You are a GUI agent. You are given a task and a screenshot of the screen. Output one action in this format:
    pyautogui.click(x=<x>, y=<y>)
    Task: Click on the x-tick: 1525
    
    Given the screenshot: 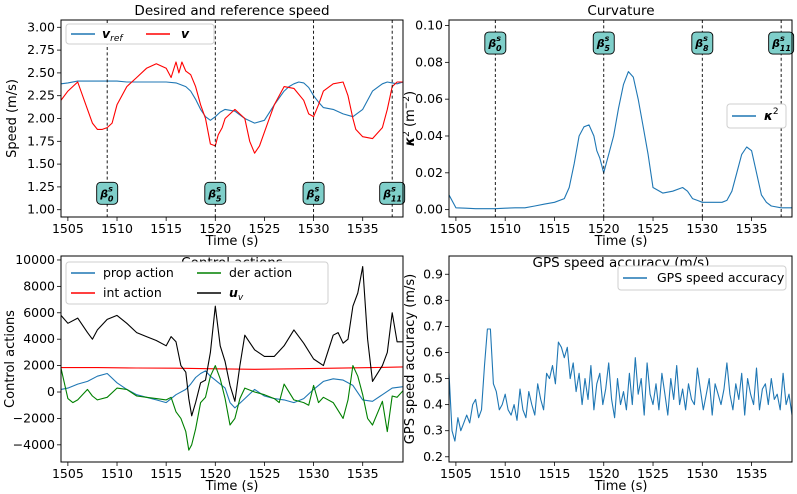 What is the action you would take?
    pyautogui.click(x=265, y=471)
    